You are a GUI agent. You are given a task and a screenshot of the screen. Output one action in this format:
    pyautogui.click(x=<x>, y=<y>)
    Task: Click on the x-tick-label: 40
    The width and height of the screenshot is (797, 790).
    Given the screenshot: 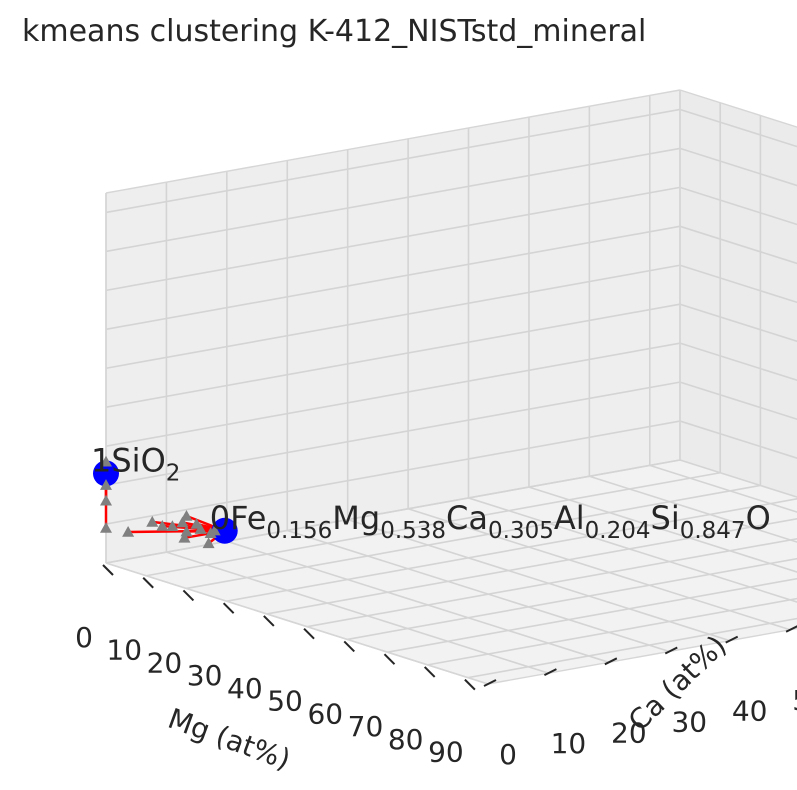 What is the action you would take?
    pyautogui.click(x=245, y=688)
    